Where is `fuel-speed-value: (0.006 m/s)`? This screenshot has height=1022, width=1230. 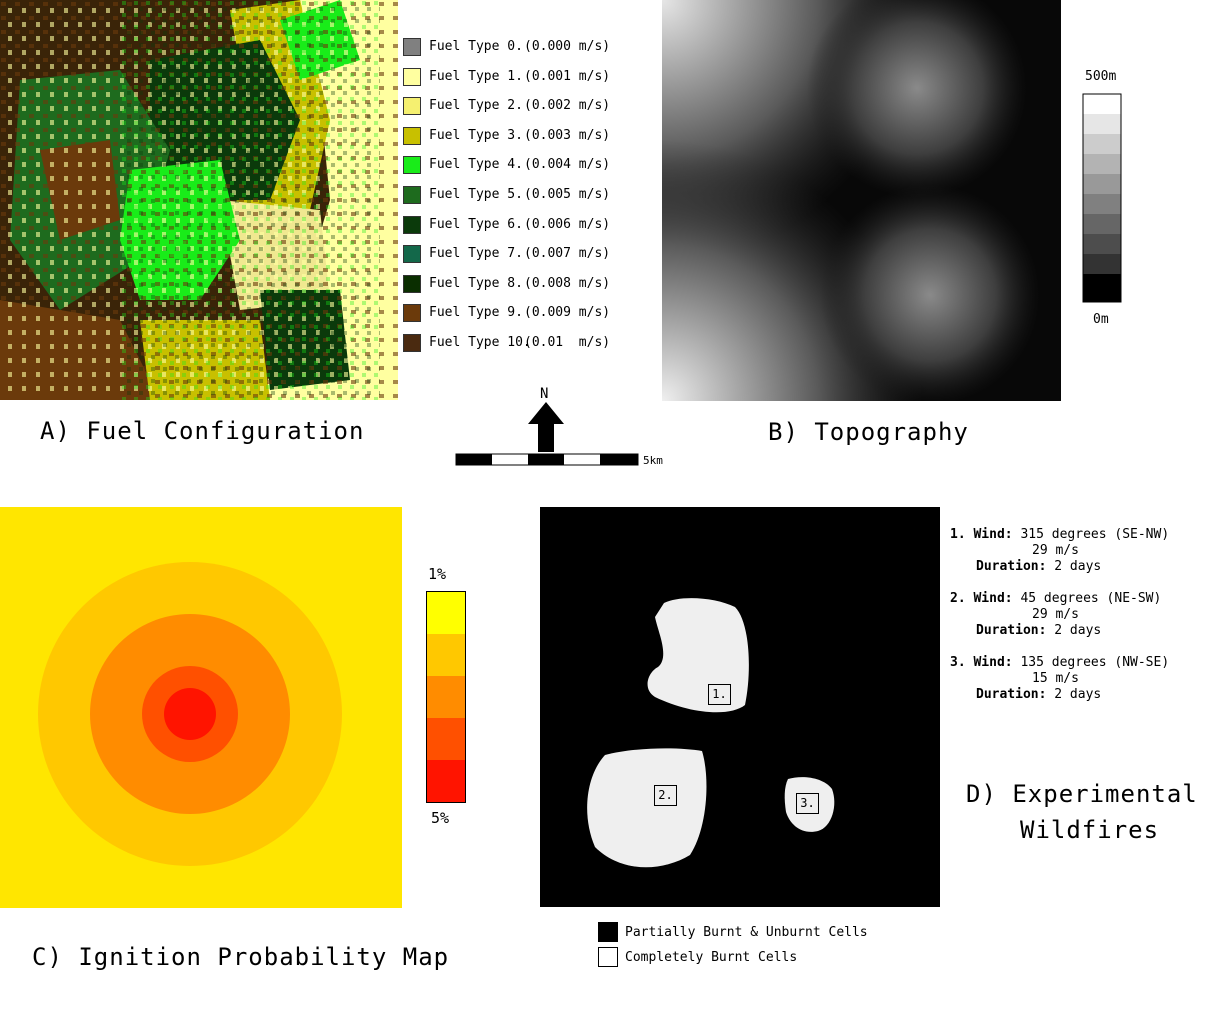
fuel-speed-value: (0.006 m/s) is located at coordinates (567, 224).